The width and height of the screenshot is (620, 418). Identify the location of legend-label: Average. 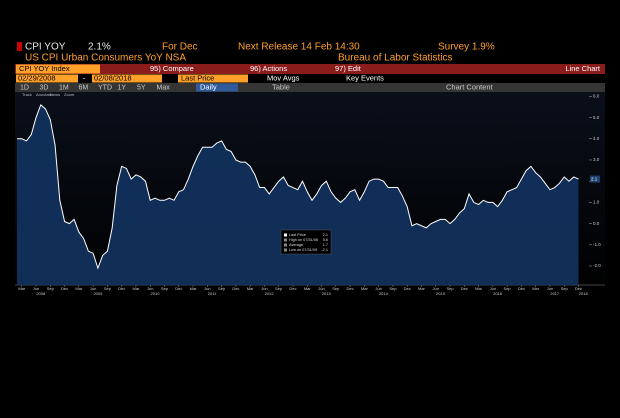
(296, 245).